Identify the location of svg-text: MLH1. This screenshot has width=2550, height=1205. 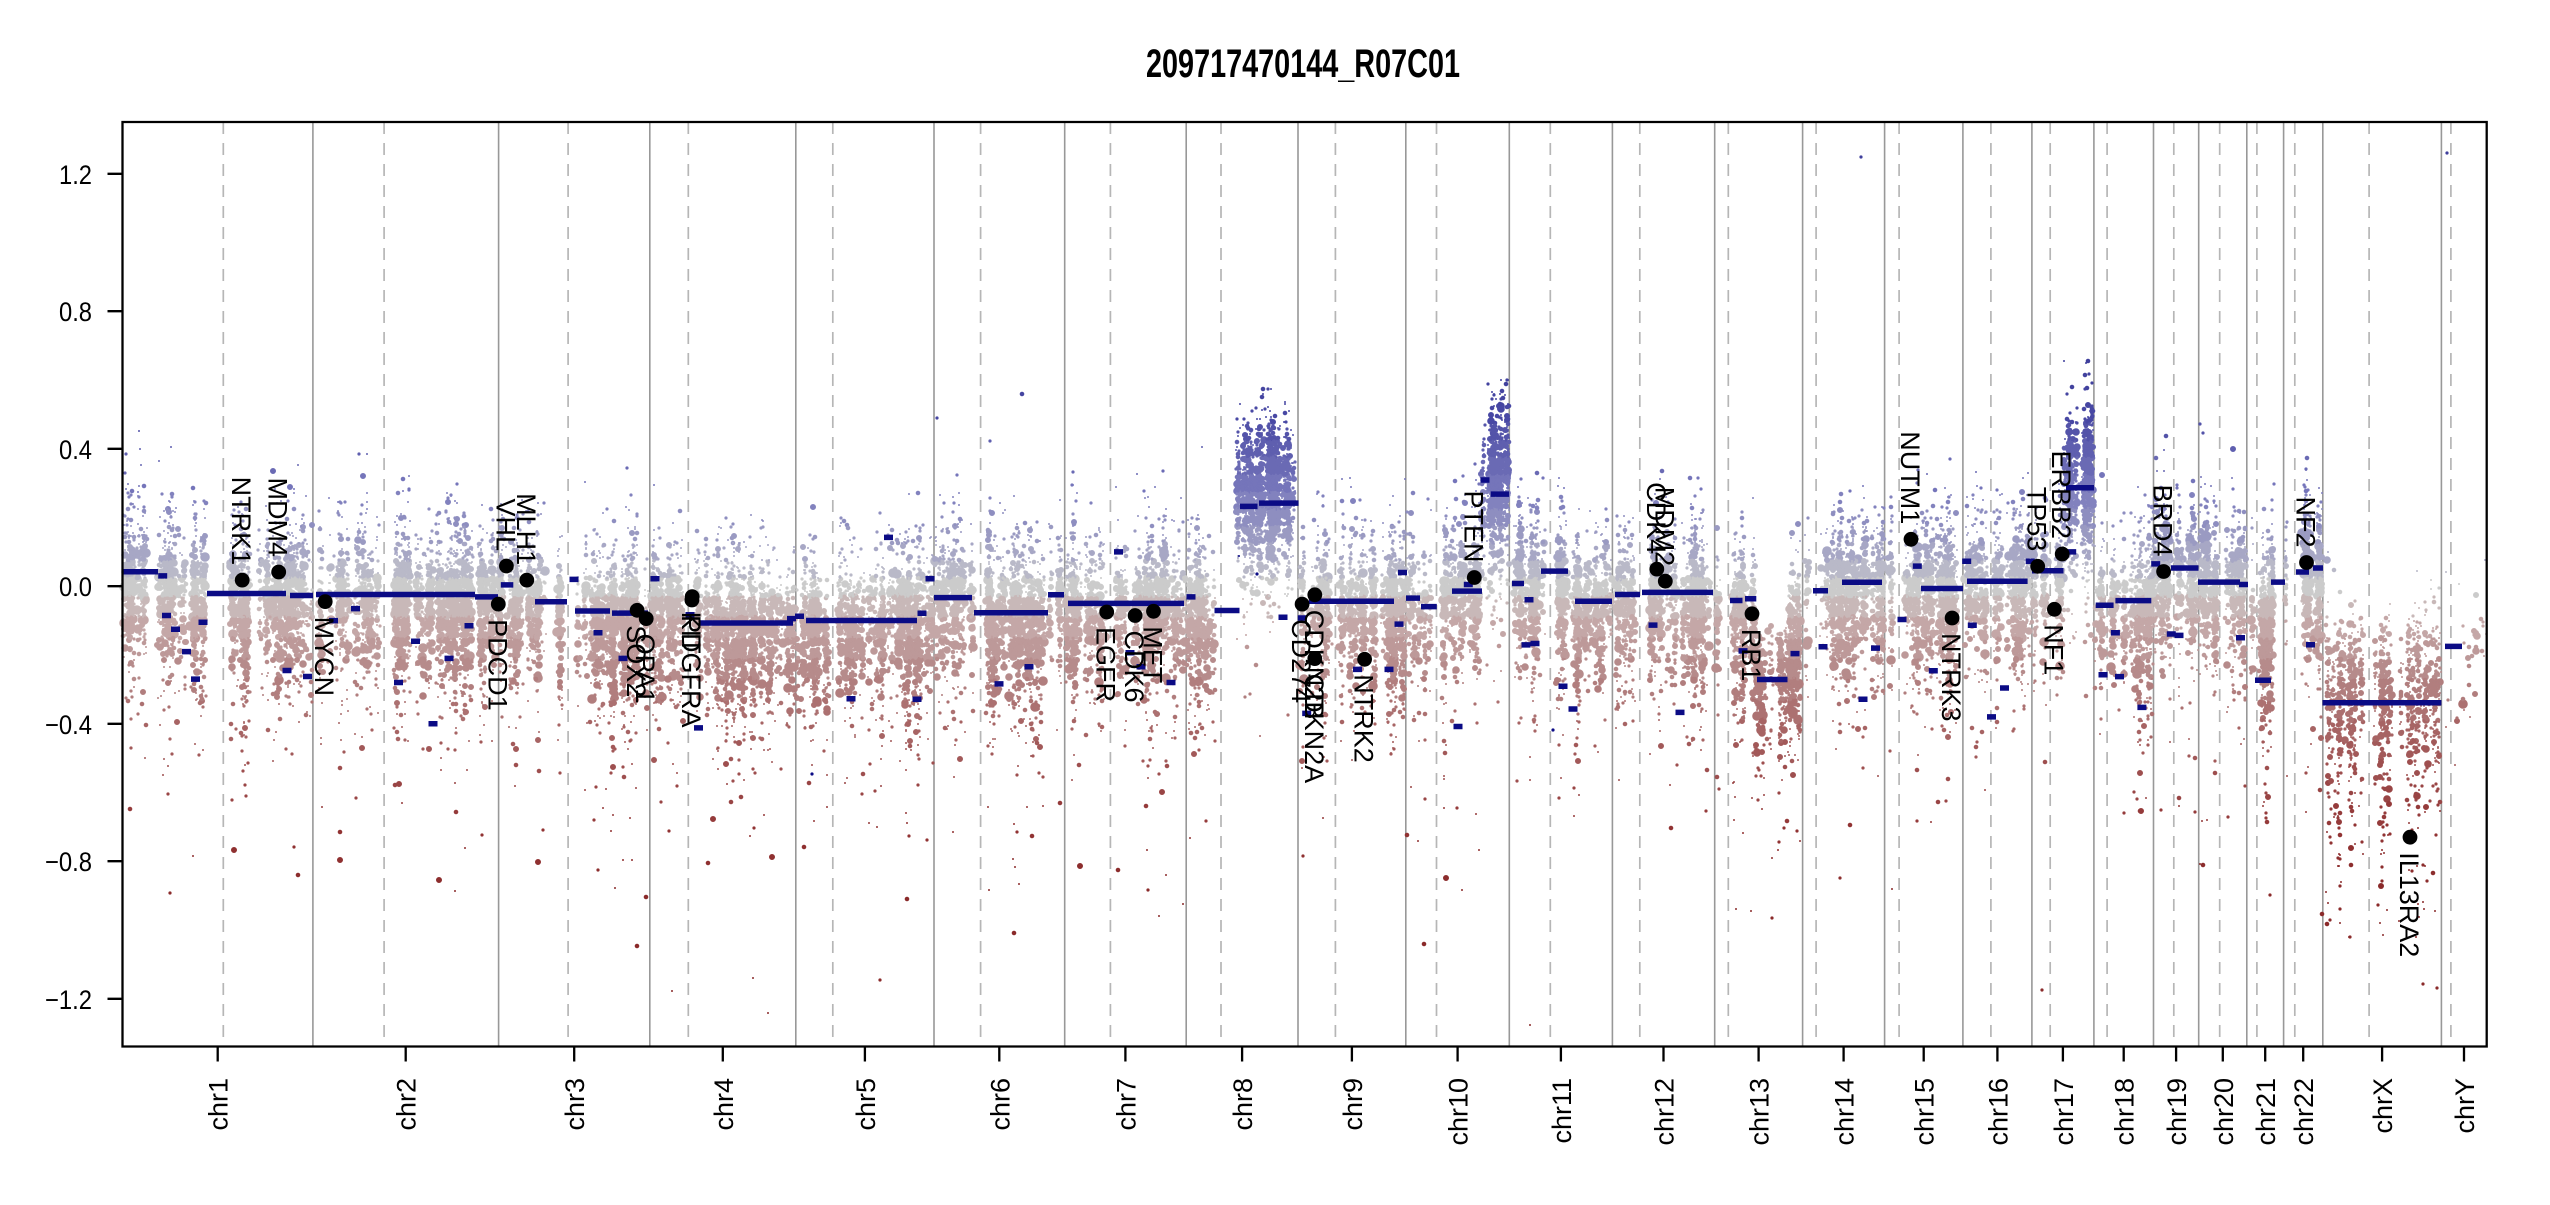
(526, 529).